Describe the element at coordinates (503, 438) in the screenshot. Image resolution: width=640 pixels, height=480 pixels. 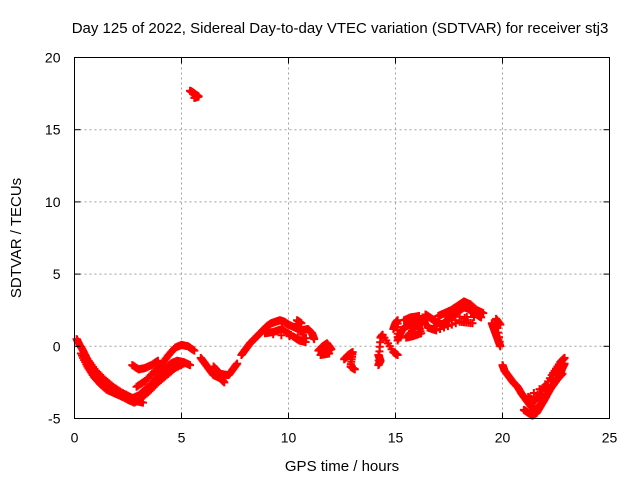
I see `x-tick-label: 20` at that location.